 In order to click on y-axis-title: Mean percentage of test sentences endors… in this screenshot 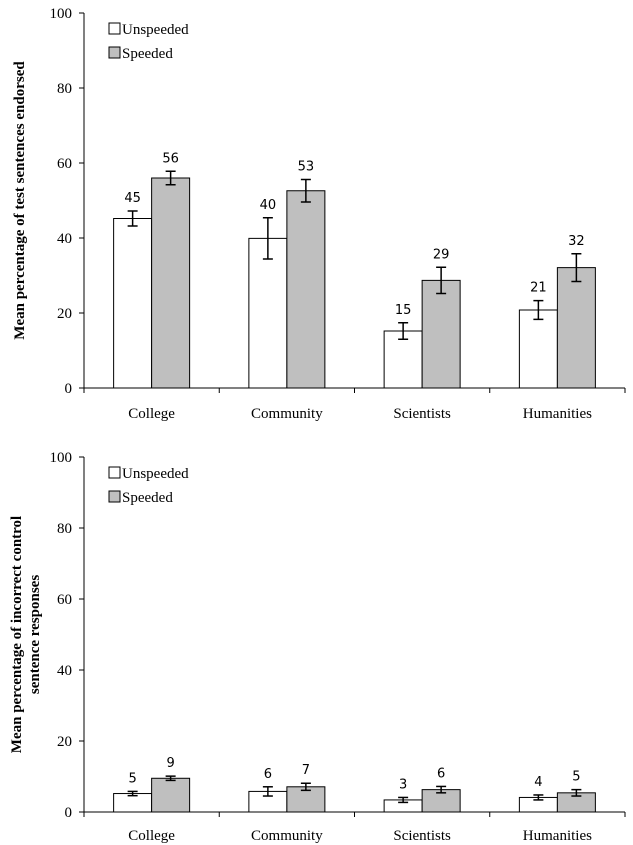, I will do `click(20, 200)`.